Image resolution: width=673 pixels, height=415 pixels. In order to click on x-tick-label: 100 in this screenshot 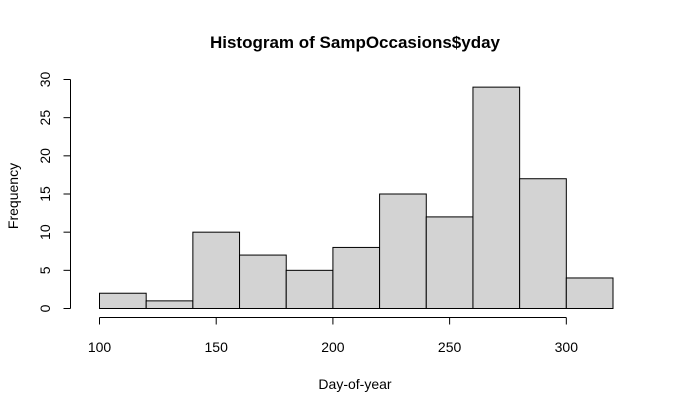, I will do `click(100, 347)`.